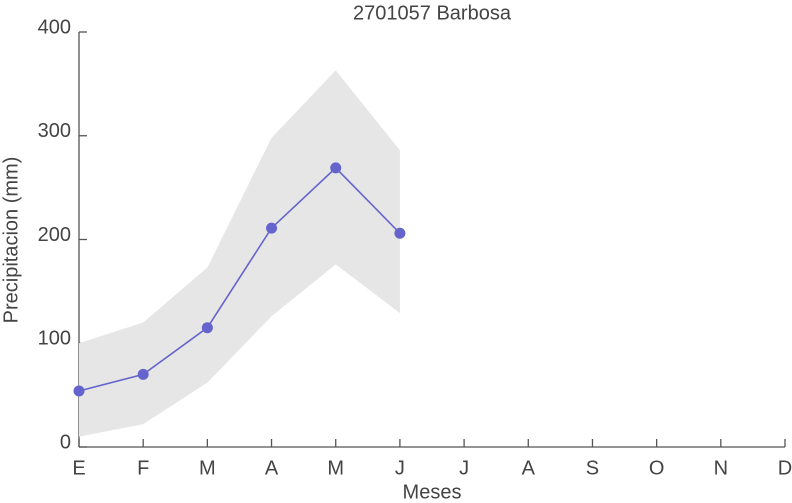  I want to click on x-tick-label: O, so click(657, 468).